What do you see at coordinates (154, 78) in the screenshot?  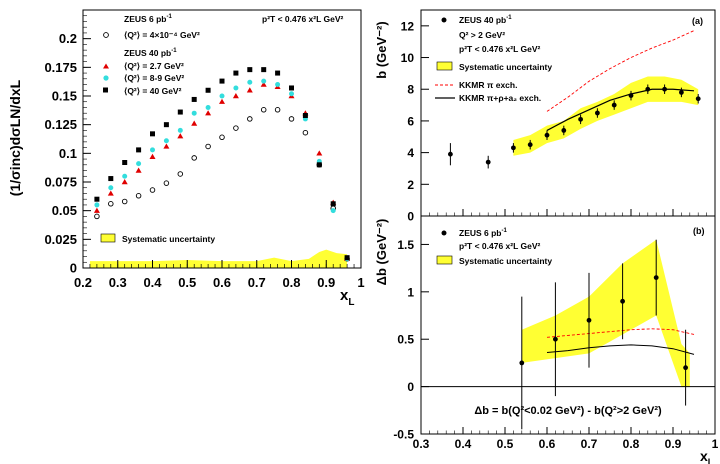 I see `left-legend-entry-3: ⟨Q²⟩ = 8-9 GeV²` at bounding box center [154, 78].